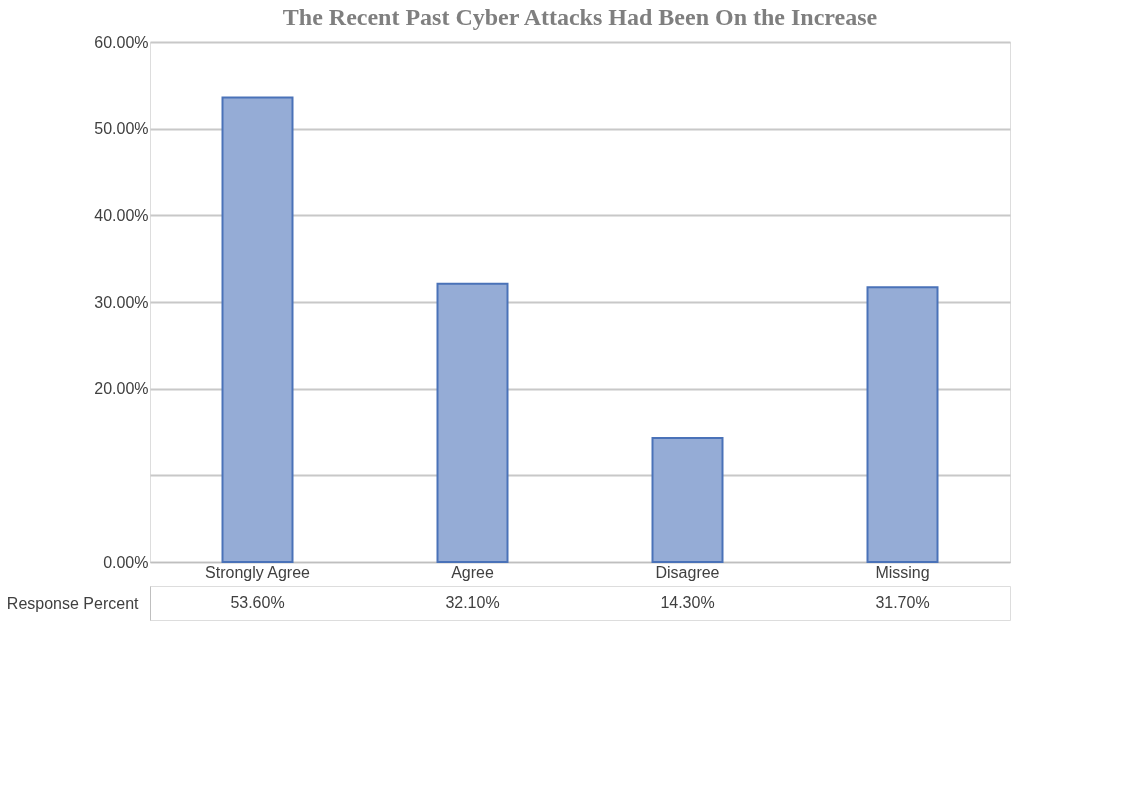 This screenshot has height=808, width=1125. What do you see at coordinates (121, 129) in the screenshot?
I see `y-tick-label: 50.00%` at bounding box center [121, 129].